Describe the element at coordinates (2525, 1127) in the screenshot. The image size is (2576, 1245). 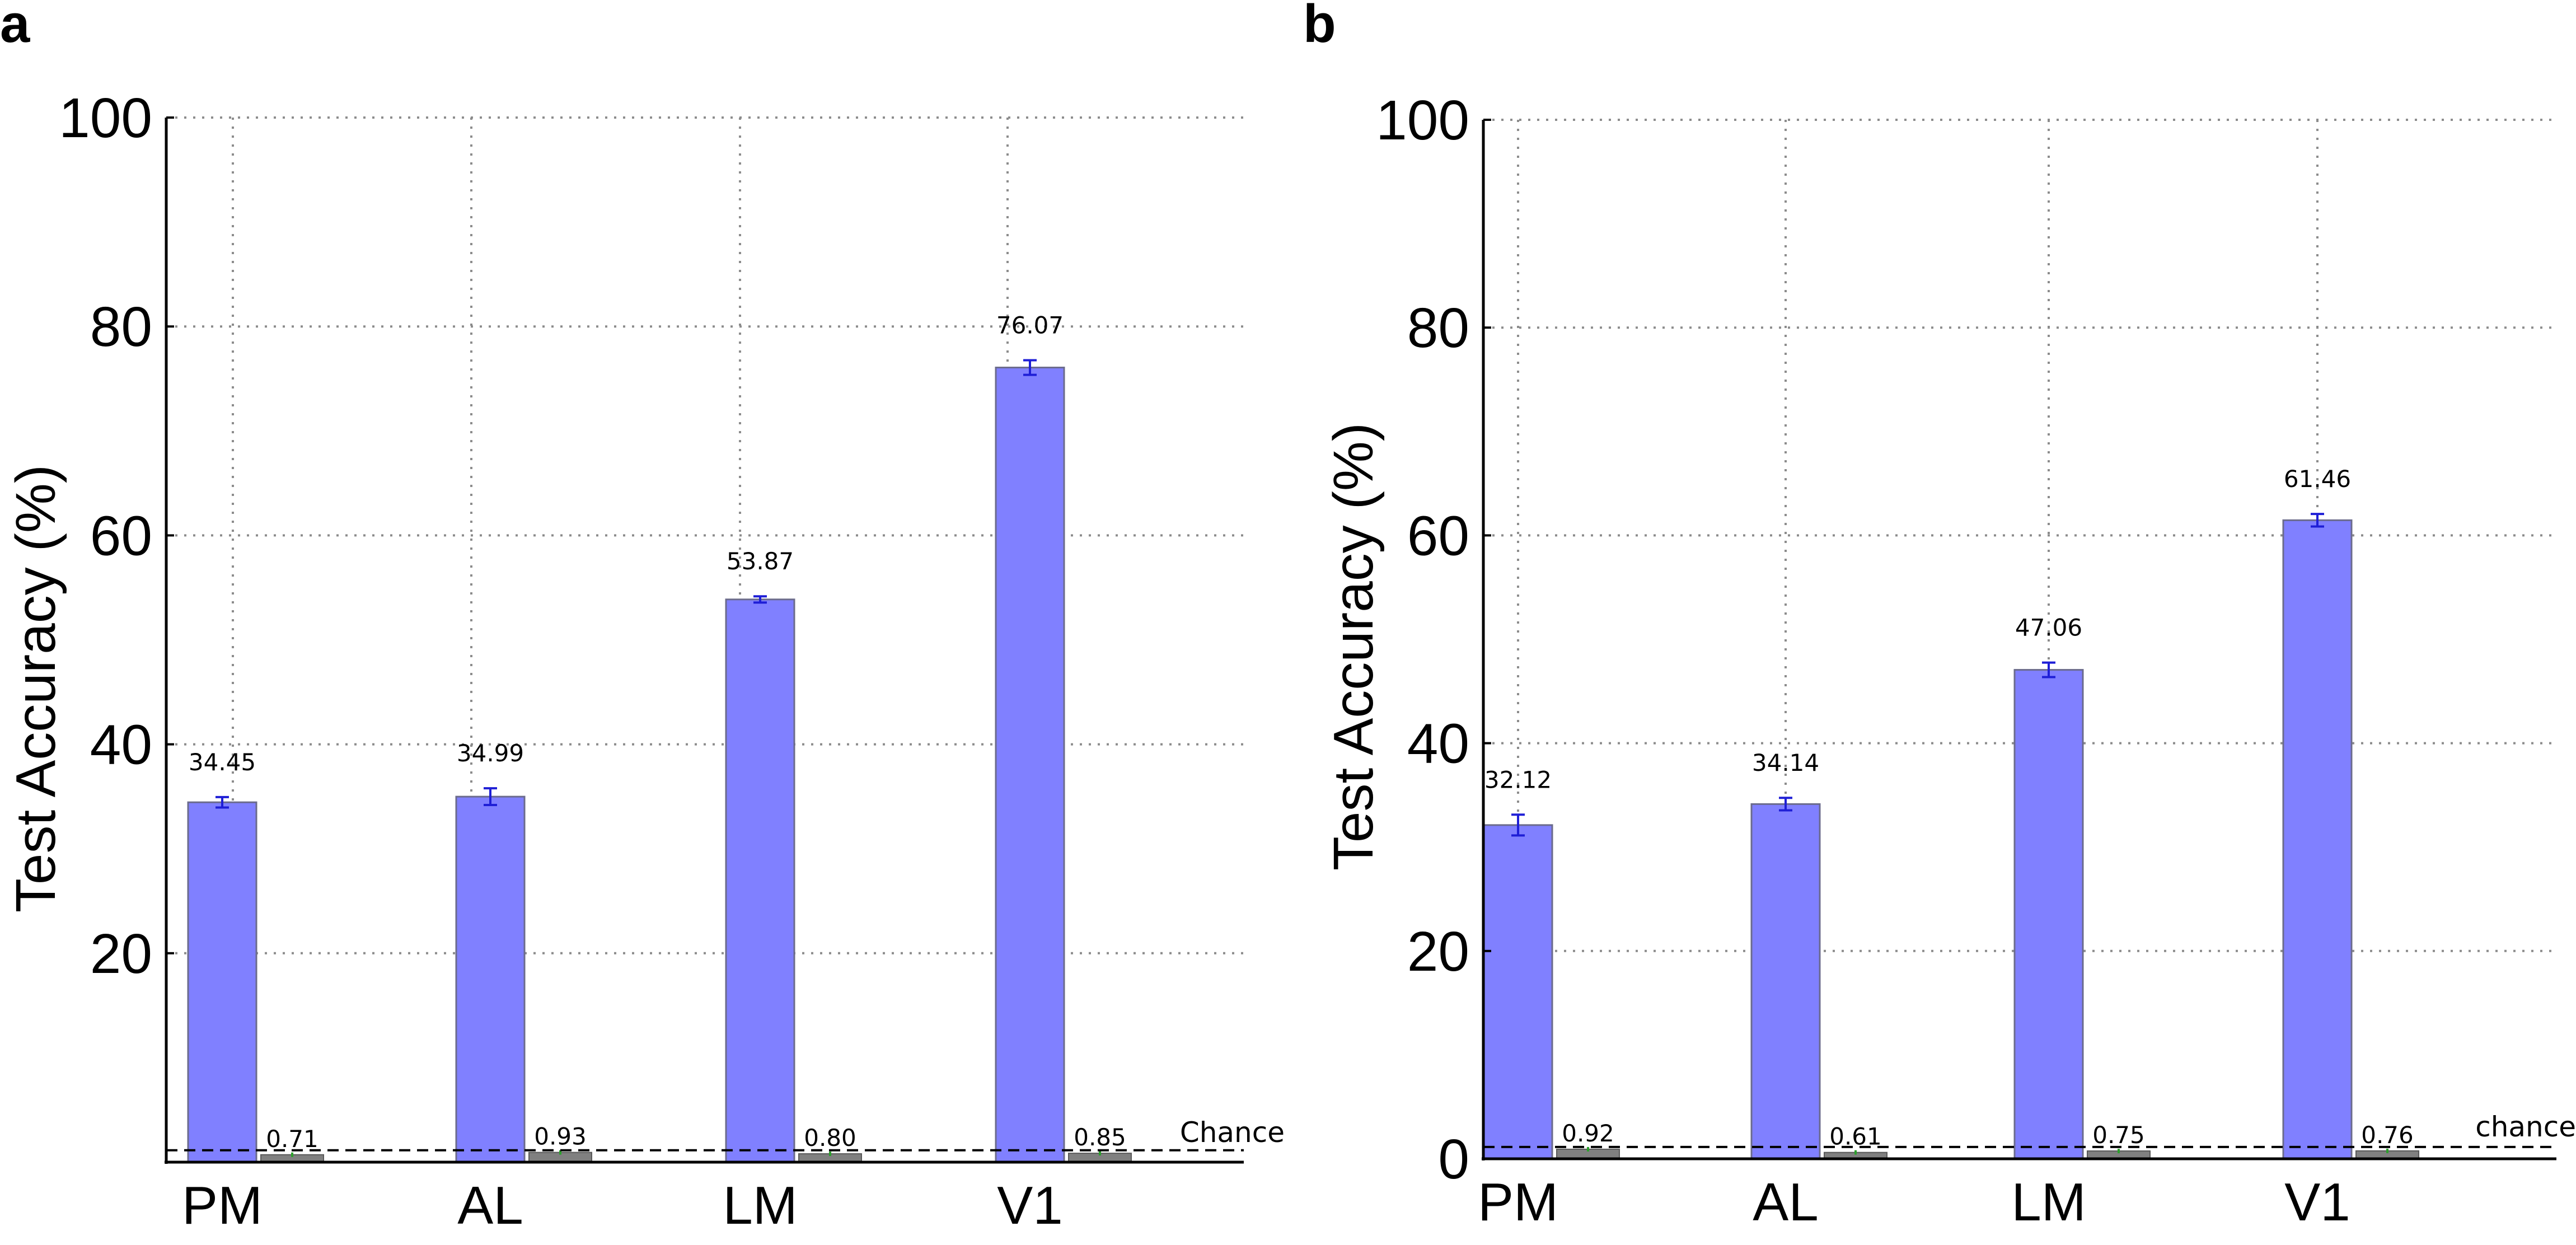
I see `chance-label: chance` at that location.